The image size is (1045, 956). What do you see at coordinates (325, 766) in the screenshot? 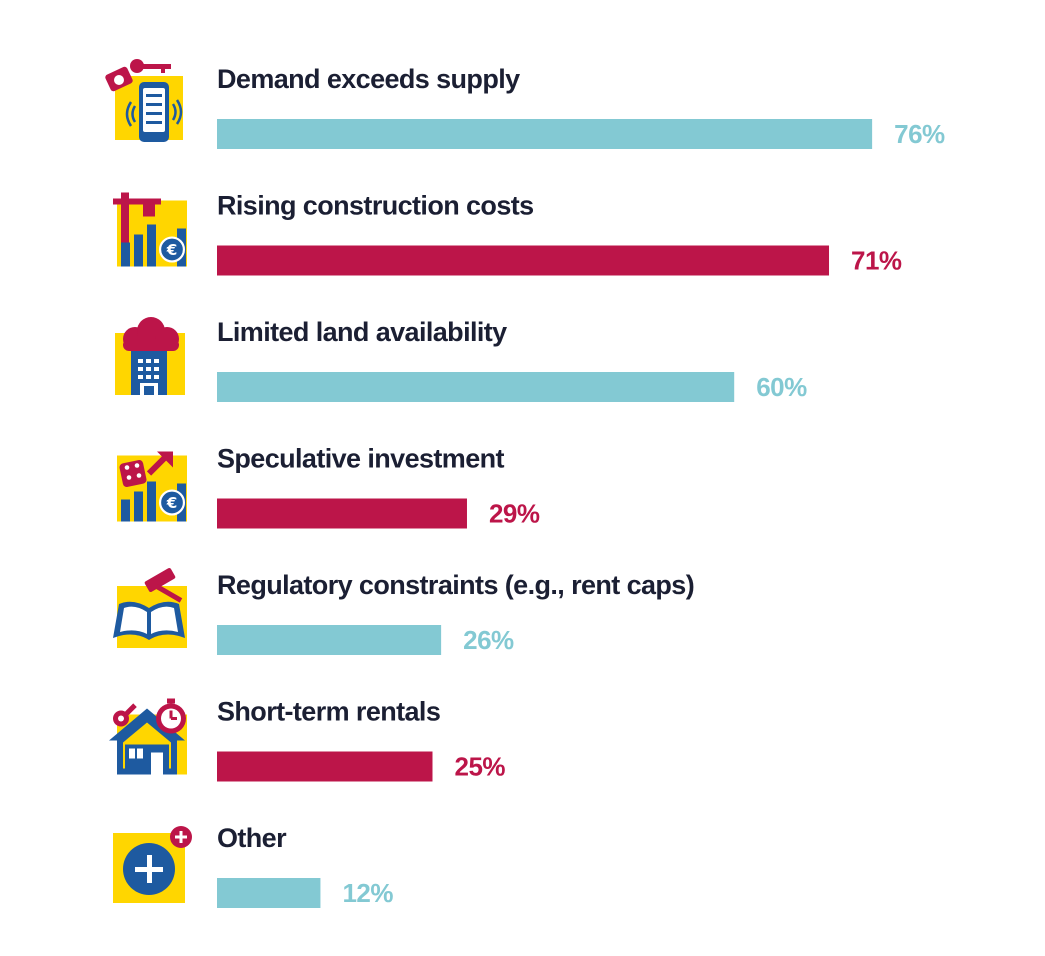
I see `bar-short-term-rentals` at bounding box center [325, 766].